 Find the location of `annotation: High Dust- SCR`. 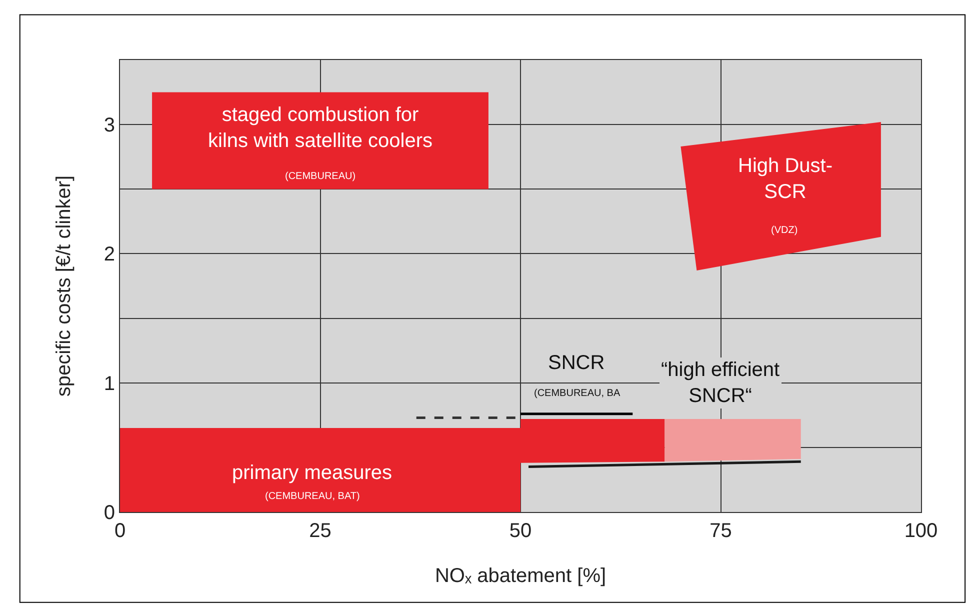

annotation: High Dust- SCR is located at coordinates (785, 179).